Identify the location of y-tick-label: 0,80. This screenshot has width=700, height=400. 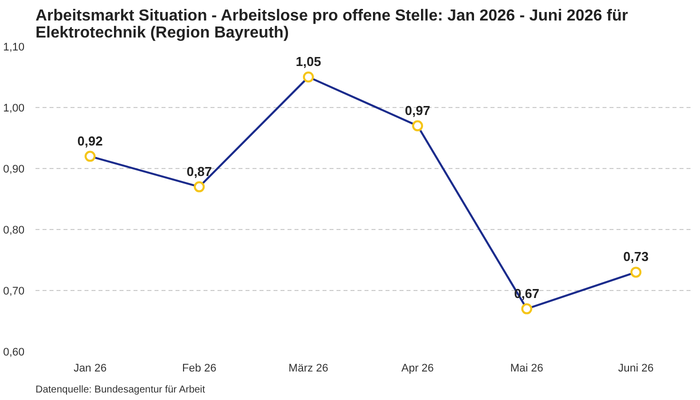
(14, 230).